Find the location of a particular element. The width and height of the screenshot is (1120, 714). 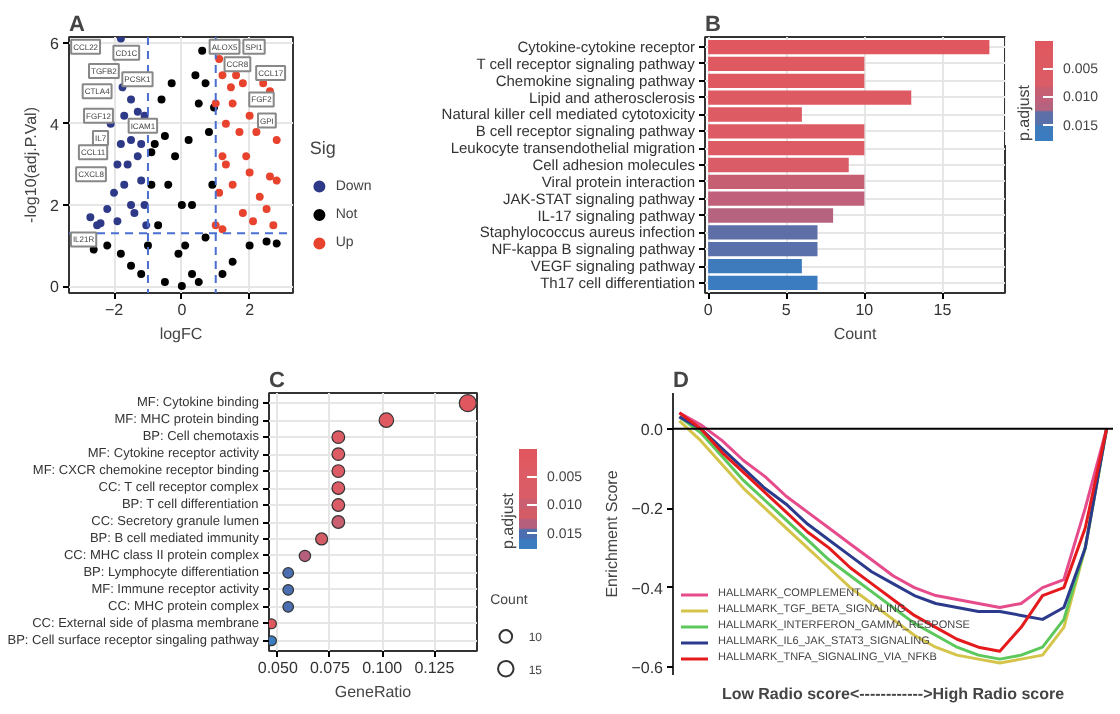

y-axis-title: -log10(adj.P.Val) is located at coordinates (31, 164).